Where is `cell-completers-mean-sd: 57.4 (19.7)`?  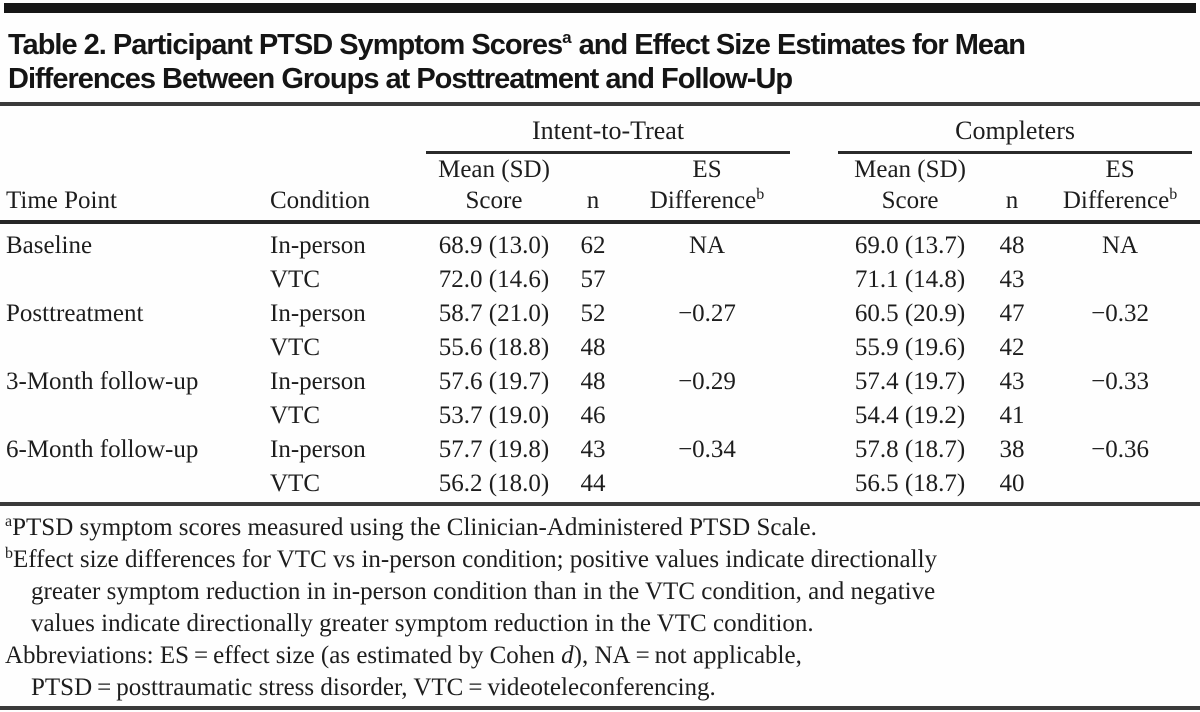
cell-completers-mean-sd: 57.4 (19.7) is located at coordinates (910, 381).